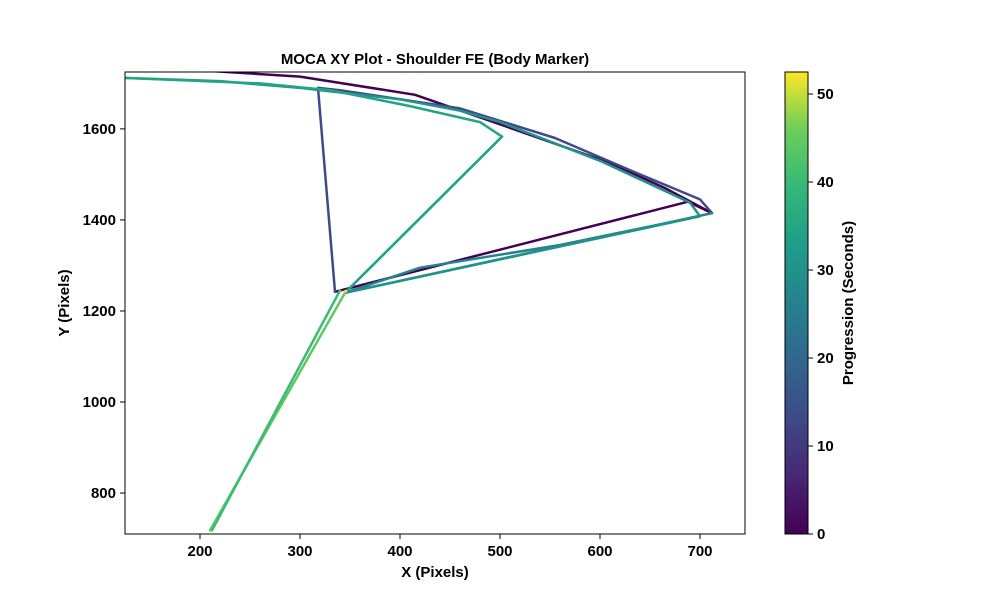  Describe the element at coordinates (99, 220) in the screenshot. I see `y-tick-label: 1400` at that location.